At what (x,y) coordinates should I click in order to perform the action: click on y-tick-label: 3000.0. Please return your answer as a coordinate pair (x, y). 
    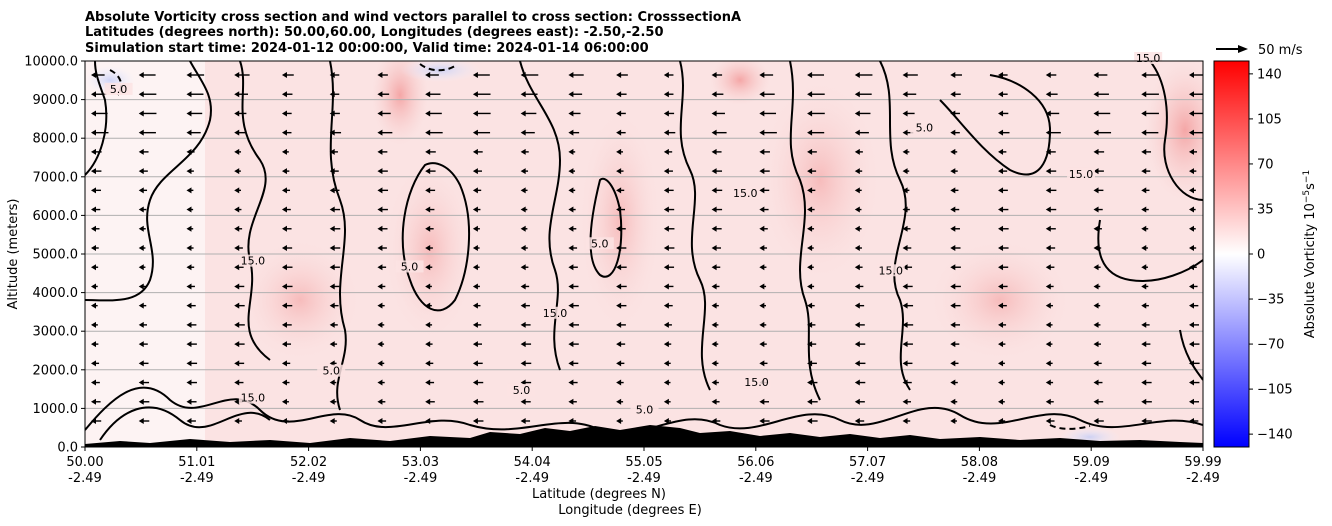
    Looking at the image, I should click on (56, 332).